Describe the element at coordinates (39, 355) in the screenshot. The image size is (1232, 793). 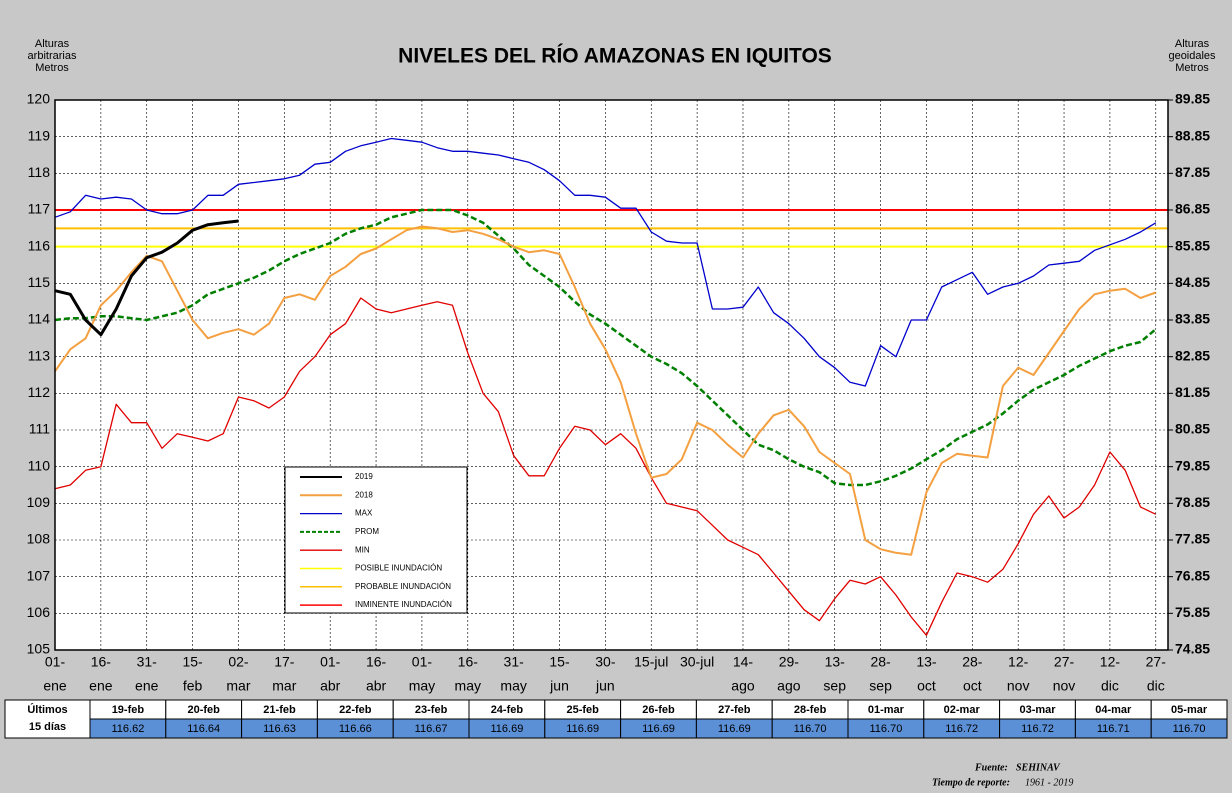
I see `y-tick-label: 113` at that location.